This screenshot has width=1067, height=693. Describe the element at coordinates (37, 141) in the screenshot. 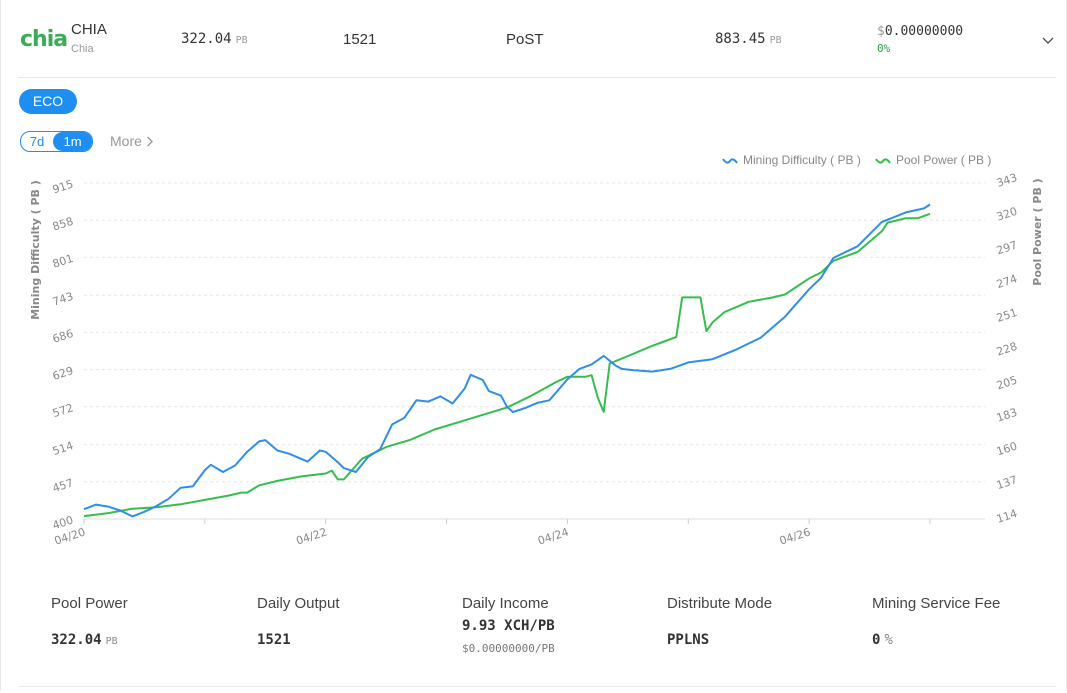

I see `range-7d-button: 7d` at that location.